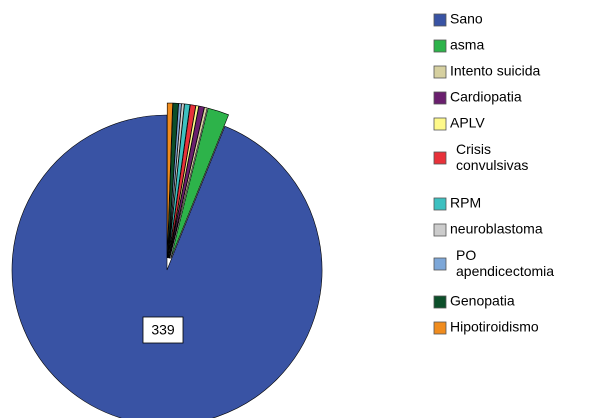 The image size is (615, 418). I want to click on legend-label: APLV, so click(467, 123).